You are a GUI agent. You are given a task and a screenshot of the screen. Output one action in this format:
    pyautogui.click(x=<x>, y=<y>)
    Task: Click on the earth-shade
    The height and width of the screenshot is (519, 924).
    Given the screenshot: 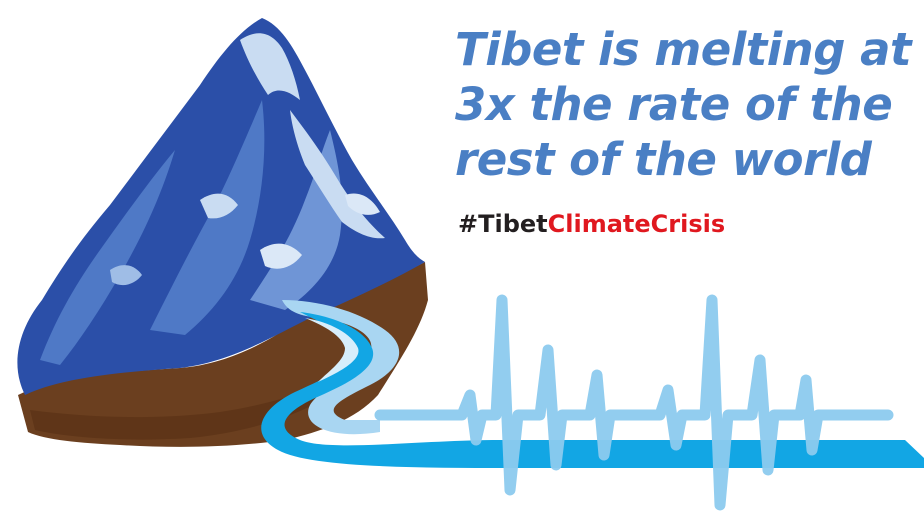 What is the action you would take?
    pyautogui.click(x=180, y=410)
    